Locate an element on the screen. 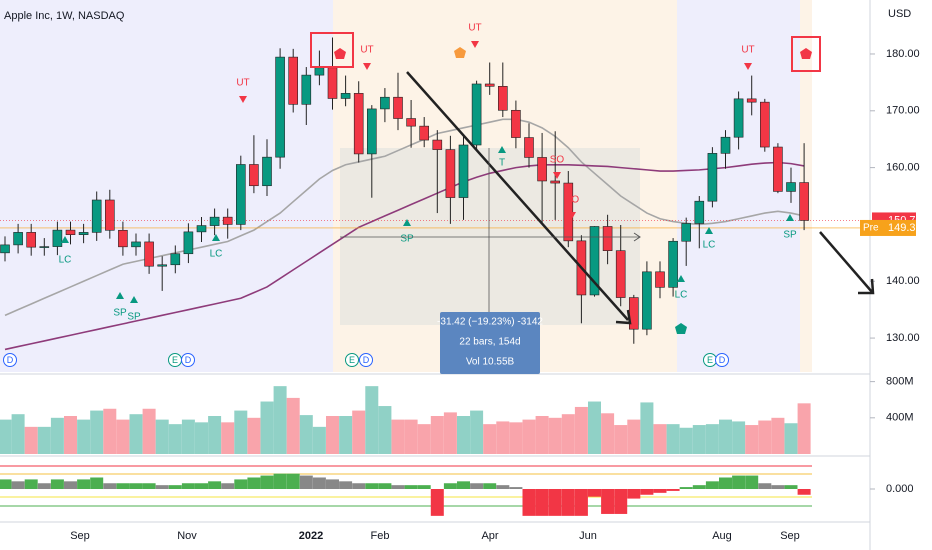  measure-text: 22 bars, 154d is located at coordinates (489, 342).